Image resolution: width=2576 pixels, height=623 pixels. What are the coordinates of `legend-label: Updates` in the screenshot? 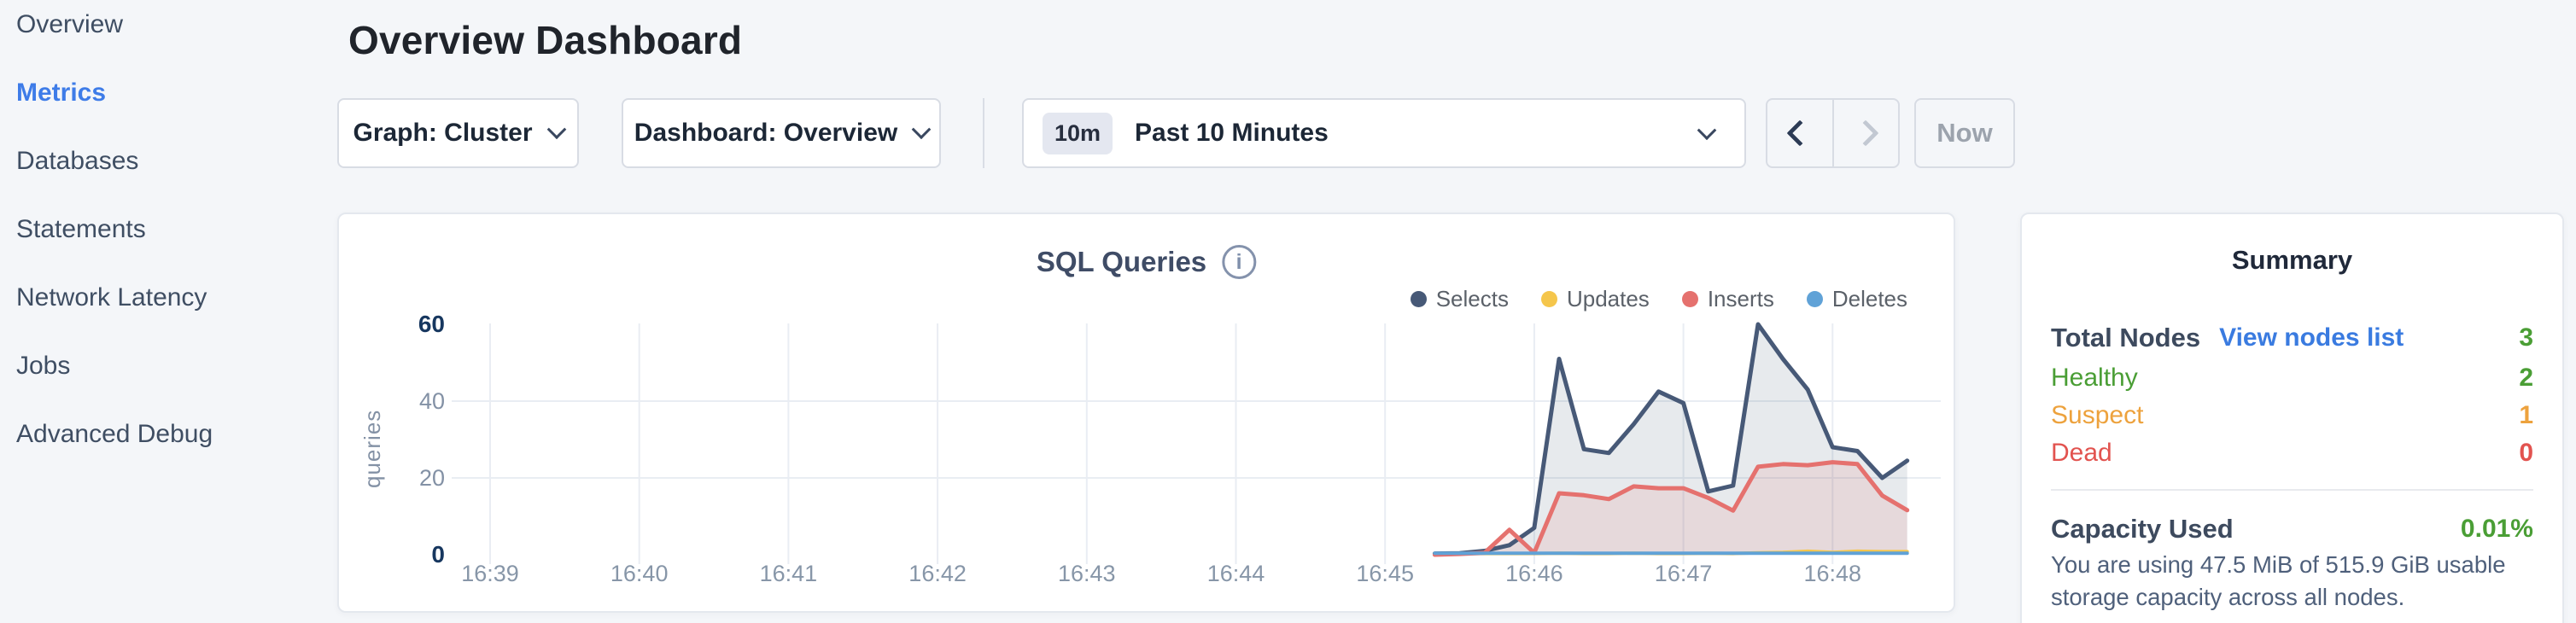 It's located at (1608, 298).